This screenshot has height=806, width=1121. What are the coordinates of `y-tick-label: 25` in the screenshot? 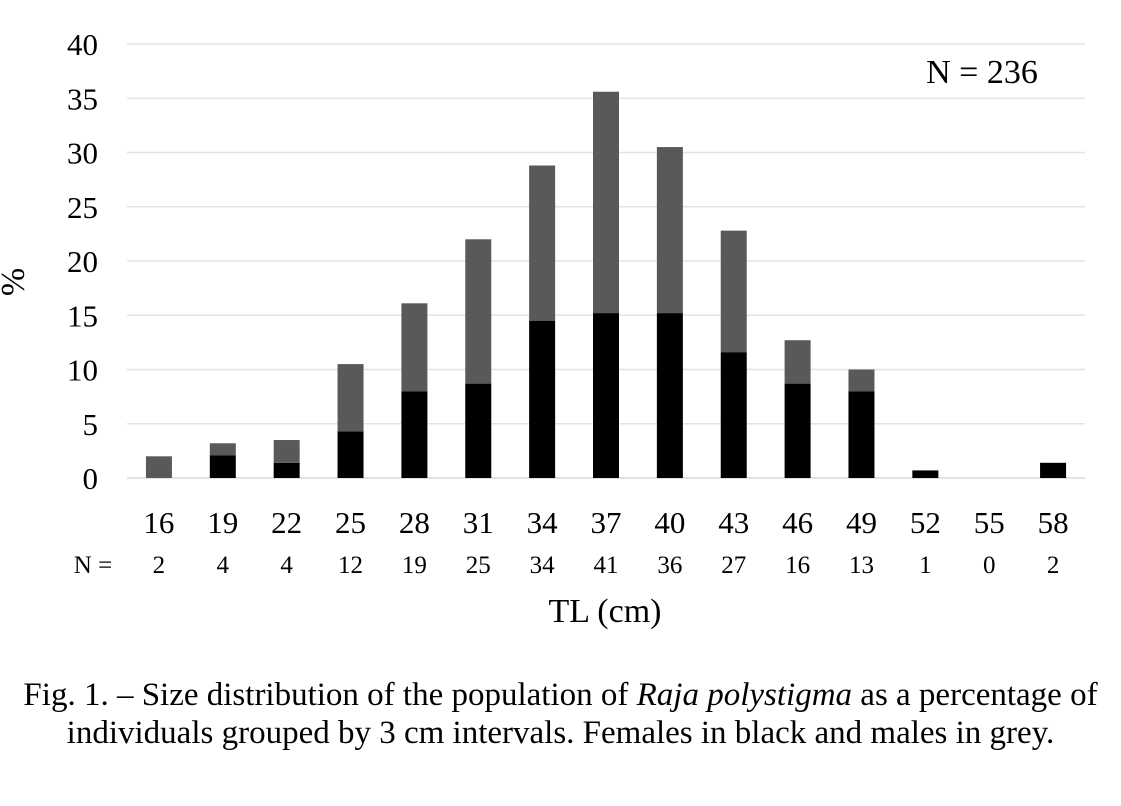 It's located at (82, 207).